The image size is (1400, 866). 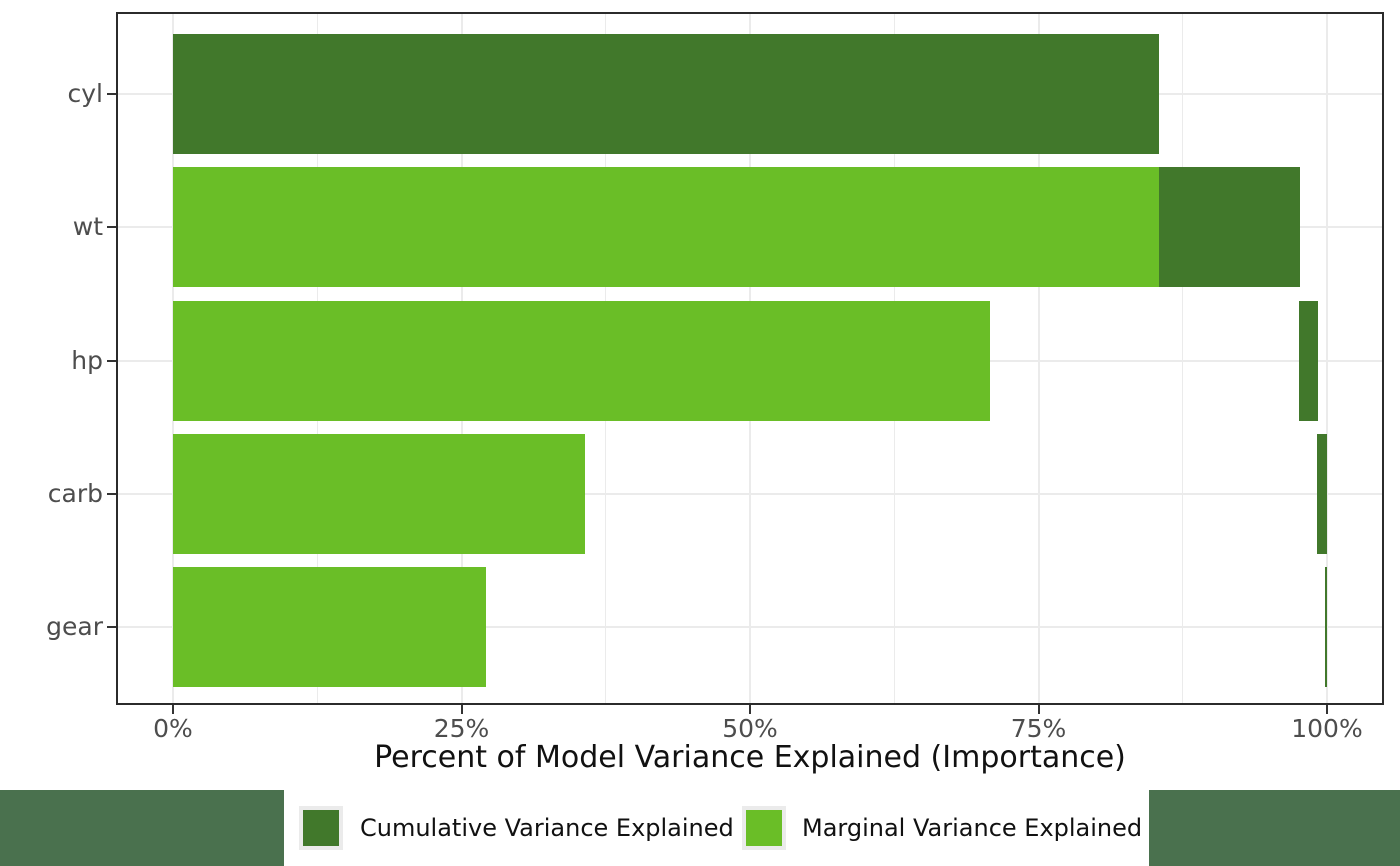 I want to click on bar-cumulative-segment-cyl, so click(x=666, y=94).